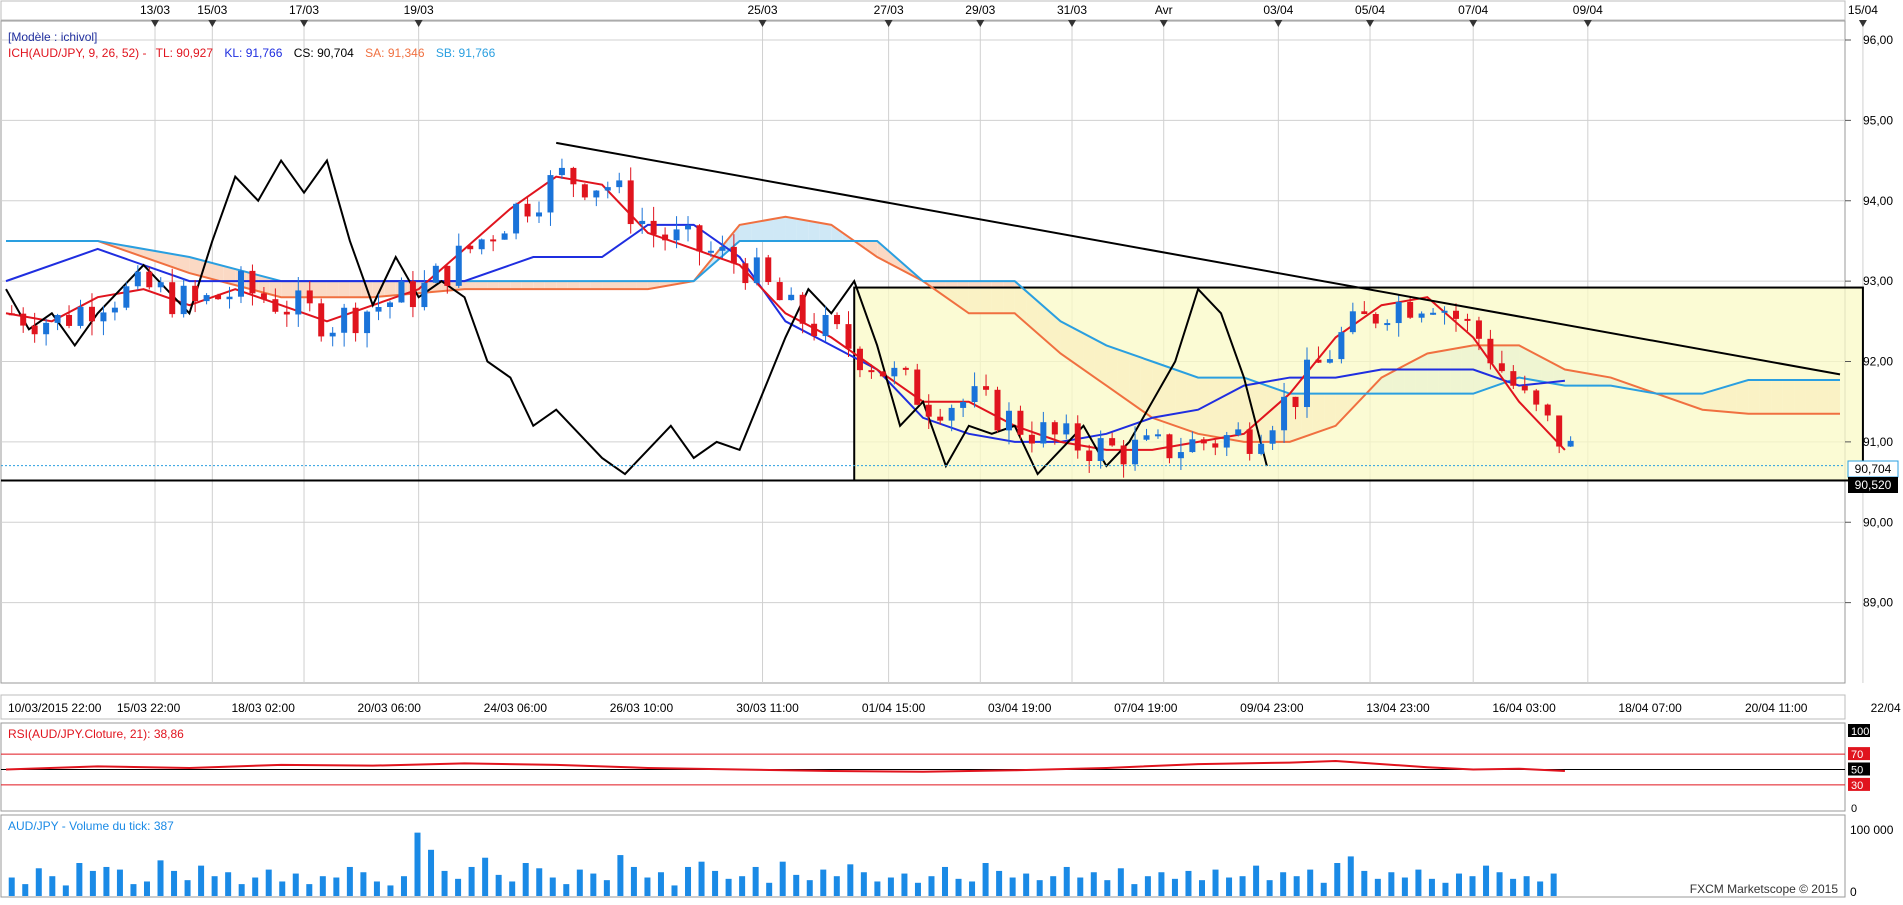 This screenshot has height=905, width=1903. I want to click on current-price-text: 90,704, so click(1873, 469).